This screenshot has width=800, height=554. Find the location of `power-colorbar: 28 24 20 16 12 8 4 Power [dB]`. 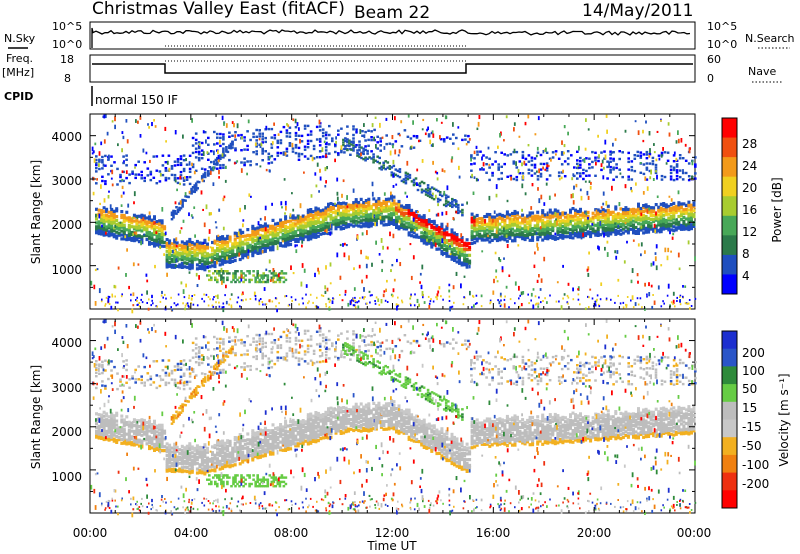

power-colorbar: 28 24 20 16 12 8 4 Power [dB] is located at coordinates (752, 206).